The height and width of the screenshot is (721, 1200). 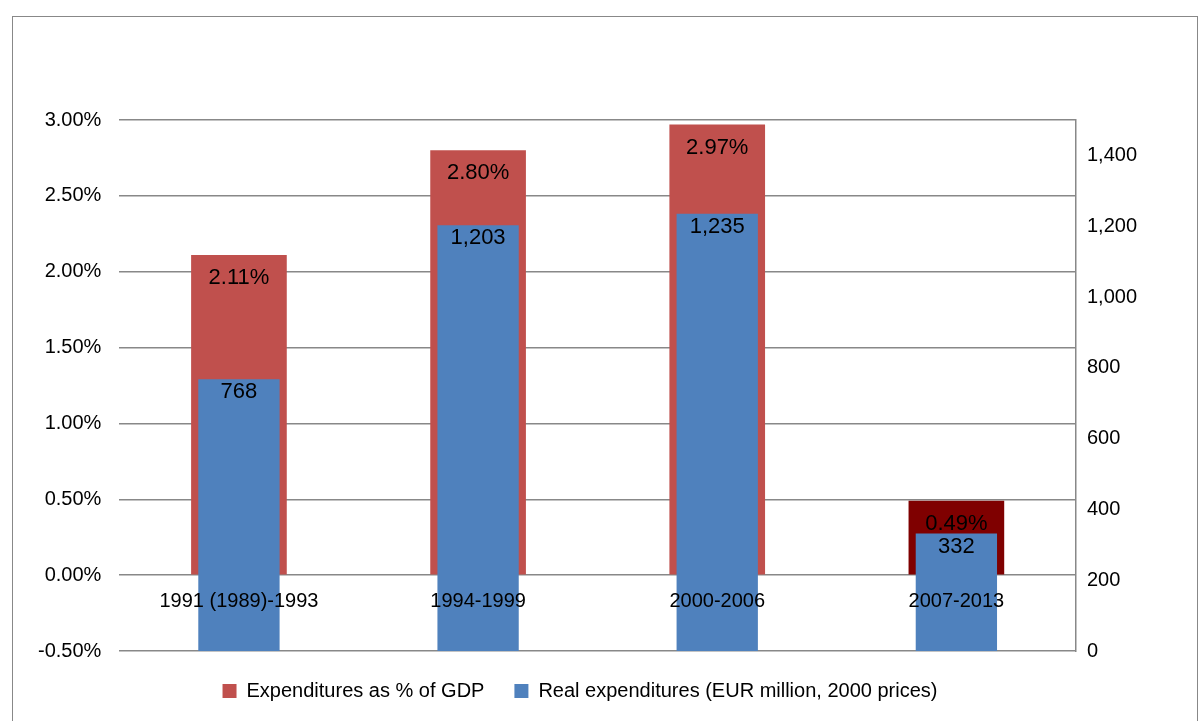 What do you see at coordinates (239, 277) in the screenshot?
I see `data-label: 2.11%` at bounding box center [239, 277].